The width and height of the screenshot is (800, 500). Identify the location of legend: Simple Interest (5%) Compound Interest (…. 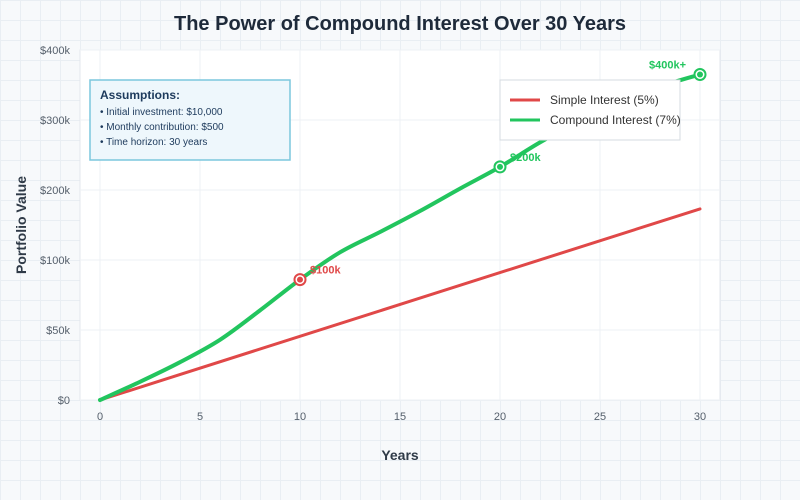
(590, 110).